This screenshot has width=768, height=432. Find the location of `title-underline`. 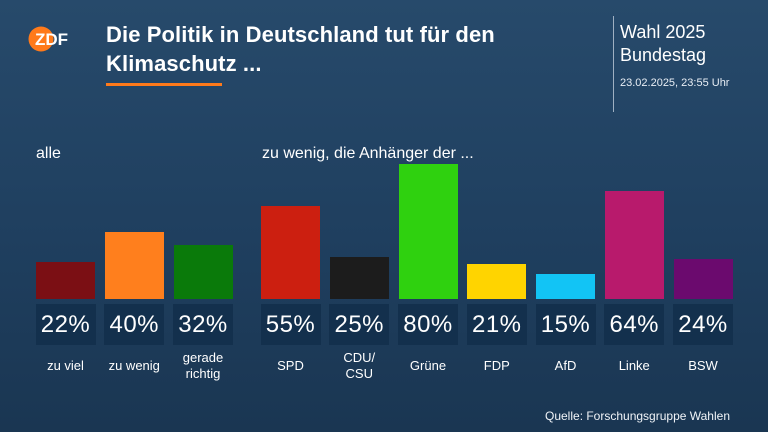

title-underline is located at coordinates (164, 84).